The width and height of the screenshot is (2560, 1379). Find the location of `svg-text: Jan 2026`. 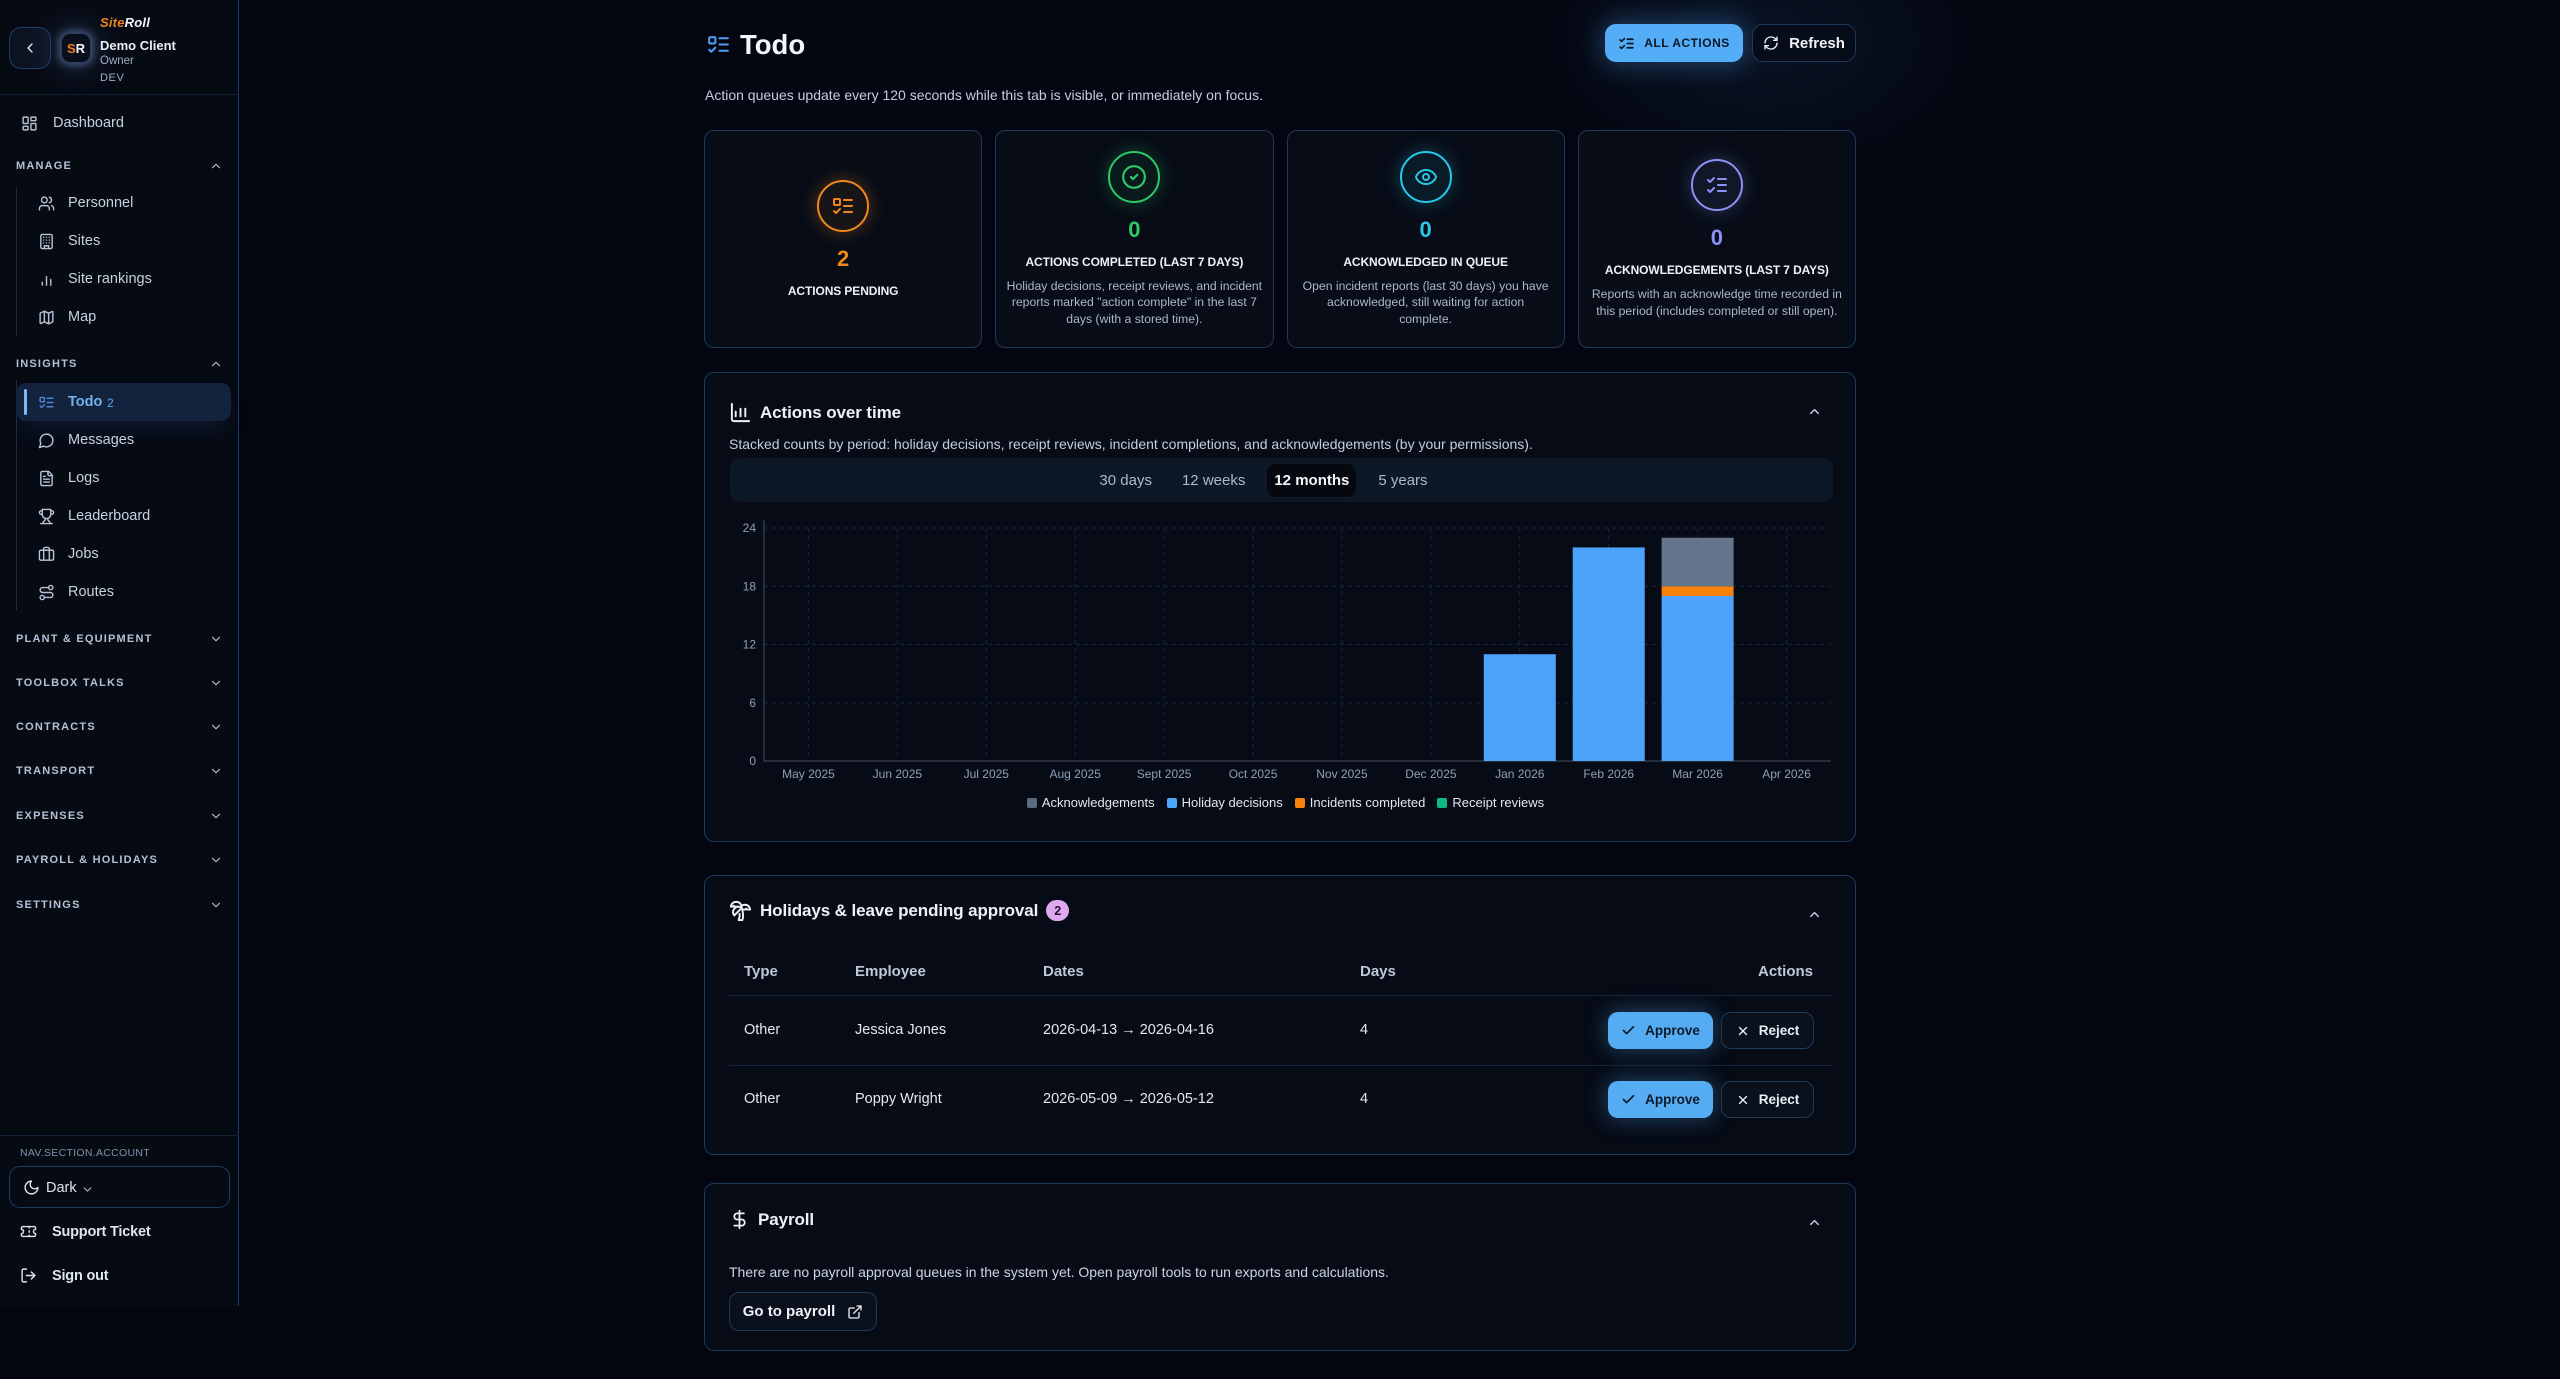

svg-text: Jan 2026 is located at coordinates (1520, 774).